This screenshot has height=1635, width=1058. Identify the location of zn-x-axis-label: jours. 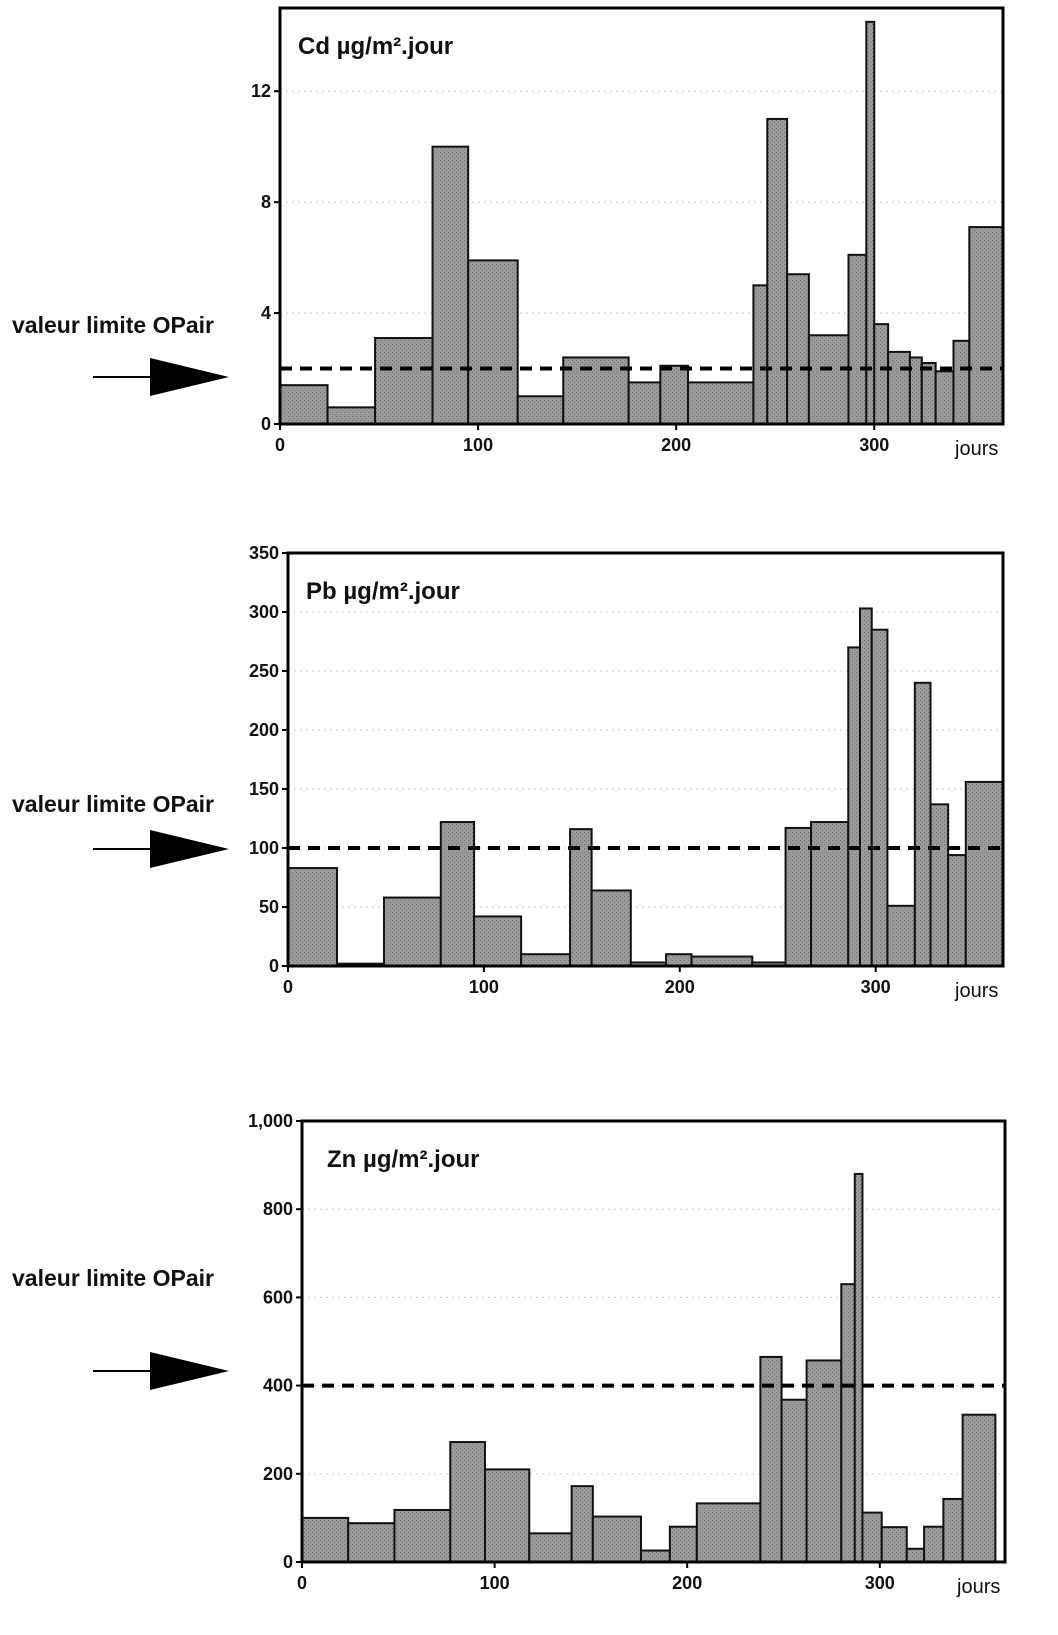
(978, 1587).